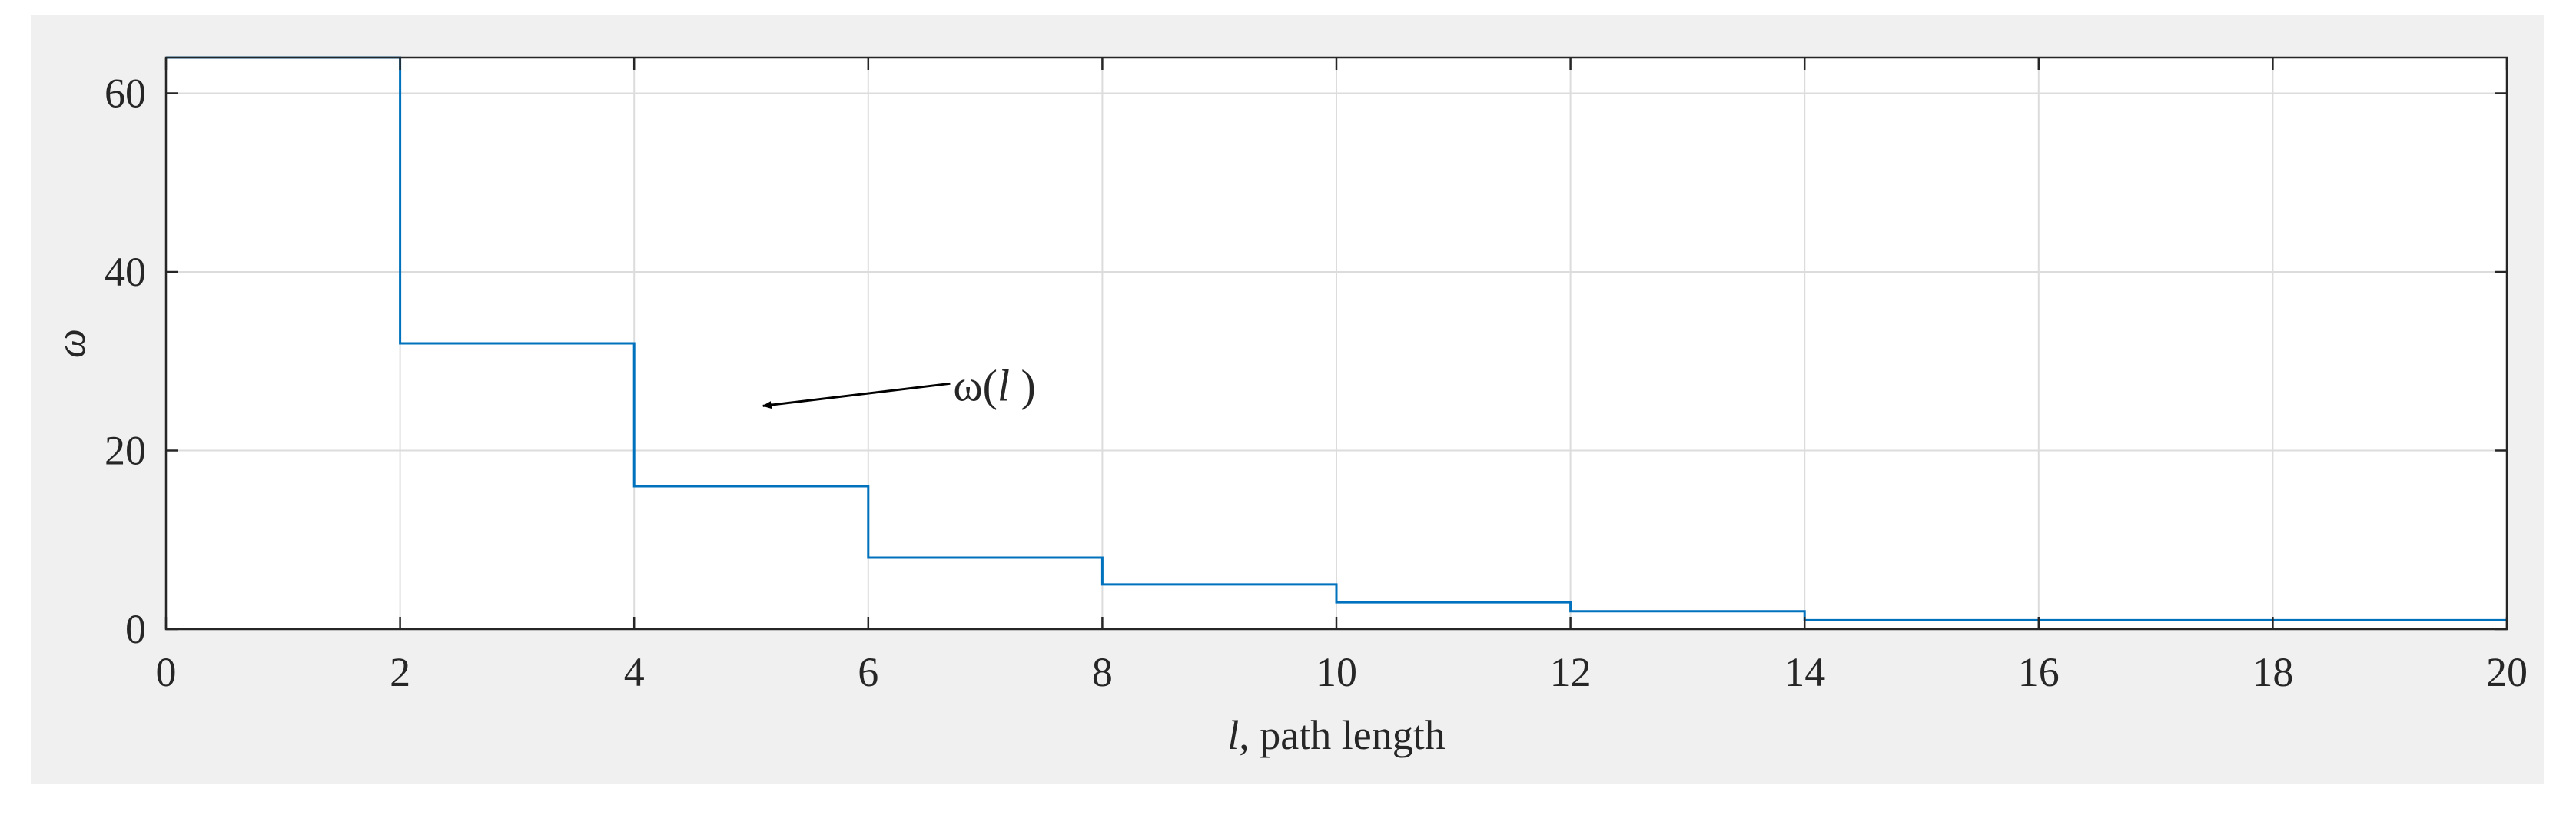 The height and width of the screenshot is (815, 2576). What do you see at coordinates (1102, 672) in the screenshot?
I see `x-tick-label: 8` at bounding box center [1102, 672].